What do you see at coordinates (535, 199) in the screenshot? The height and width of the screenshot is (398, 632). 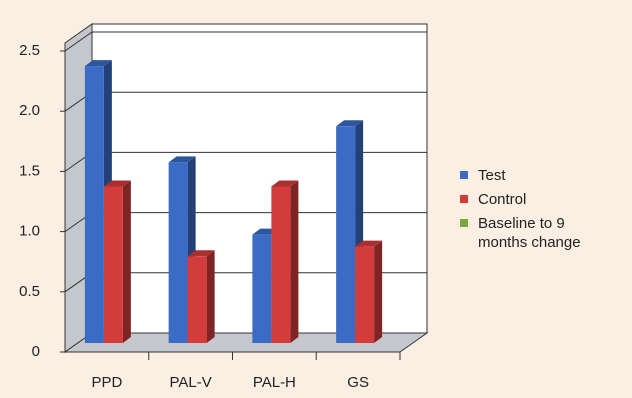 I see `legend-item: Control` at bounding box center [535, 199].